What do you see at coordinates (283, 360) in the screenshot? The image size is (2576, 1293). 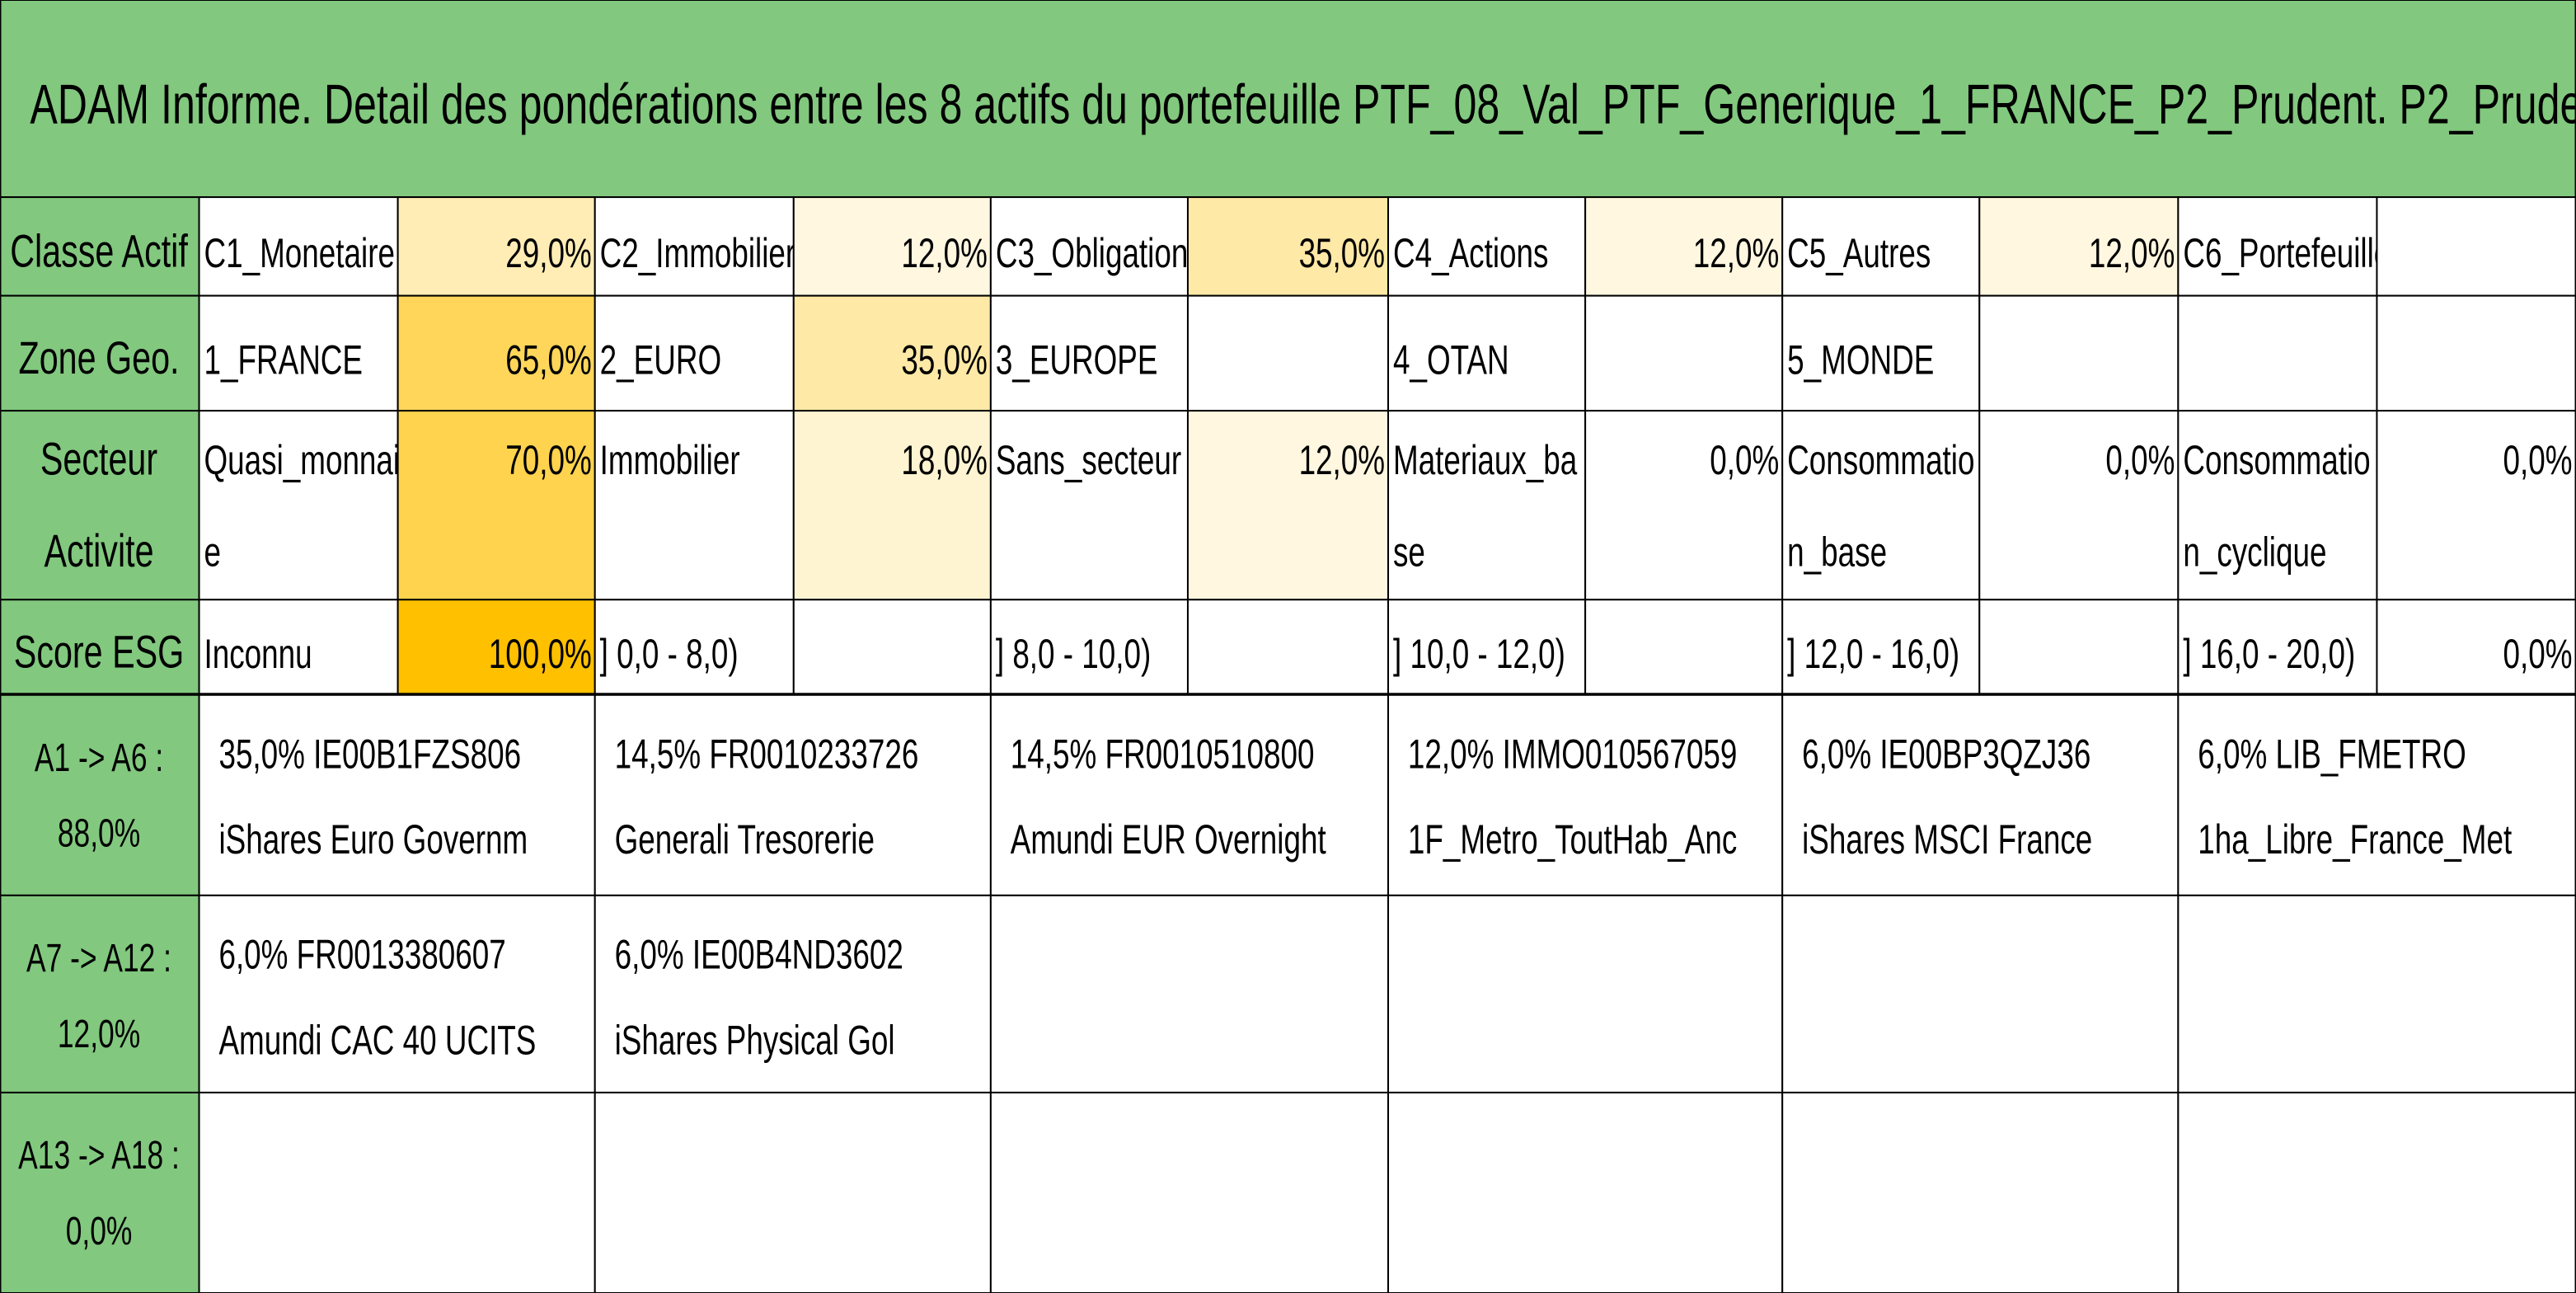 I see `category-name: 1_FRANCE` at bounding box center [283, 360].